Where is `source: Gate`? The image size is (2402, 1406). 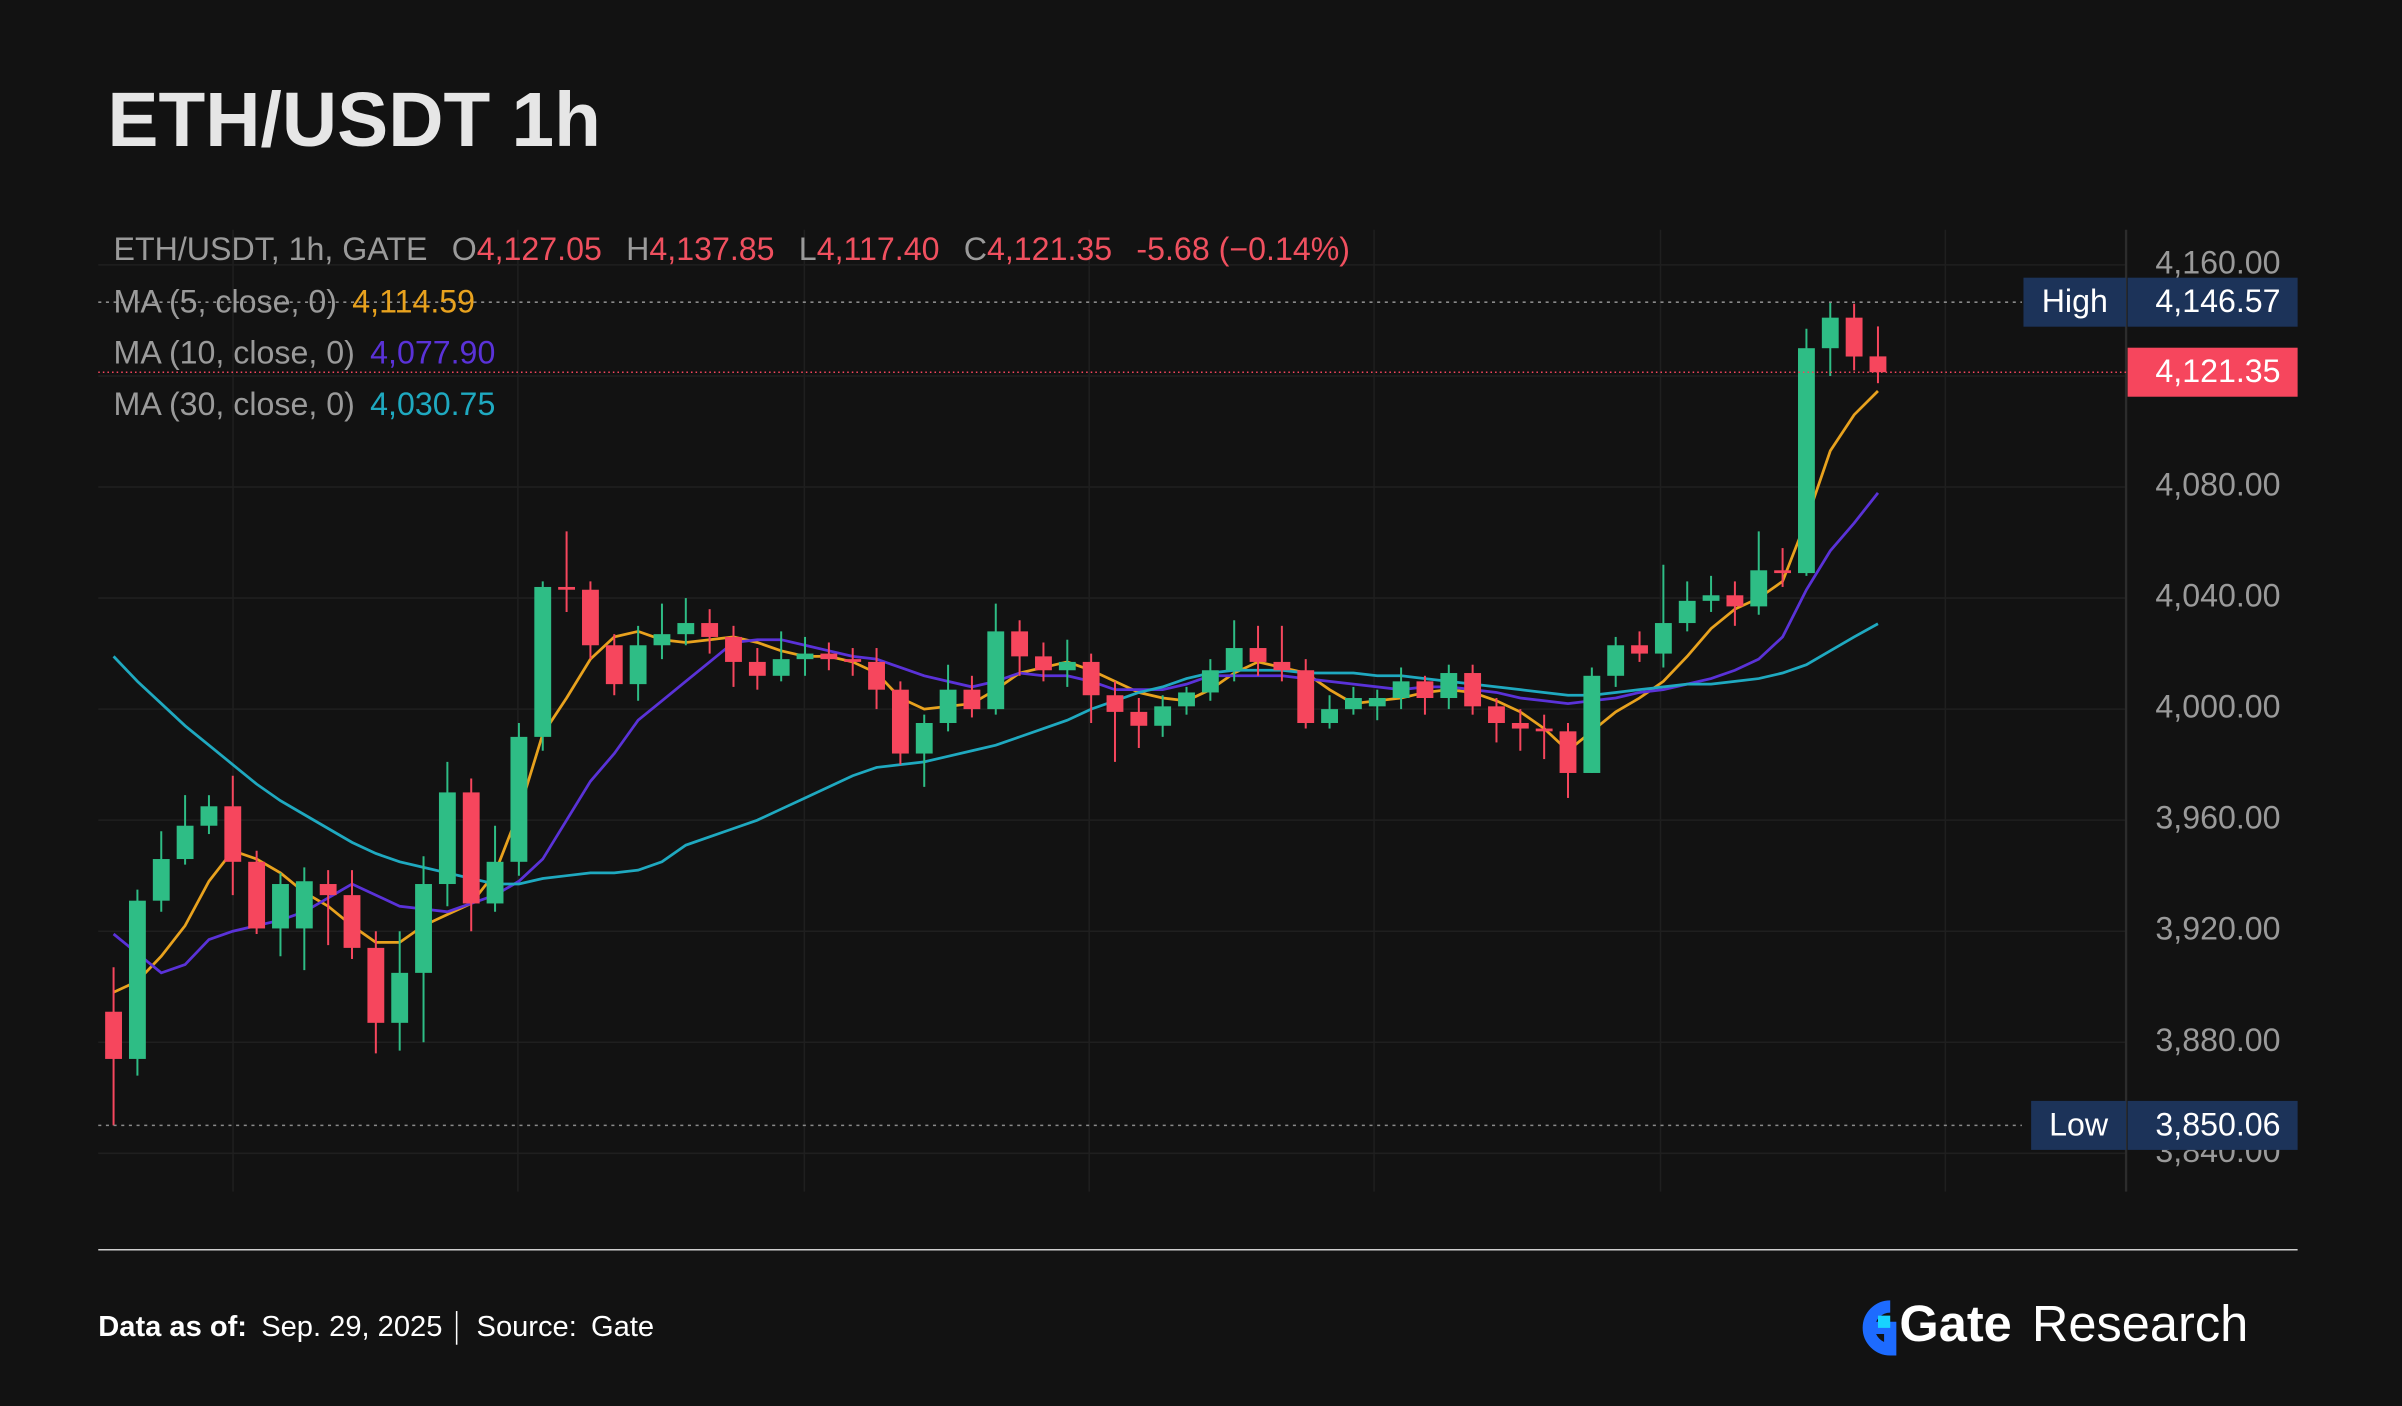
source: Gate is located at coordinates (622, 1327).